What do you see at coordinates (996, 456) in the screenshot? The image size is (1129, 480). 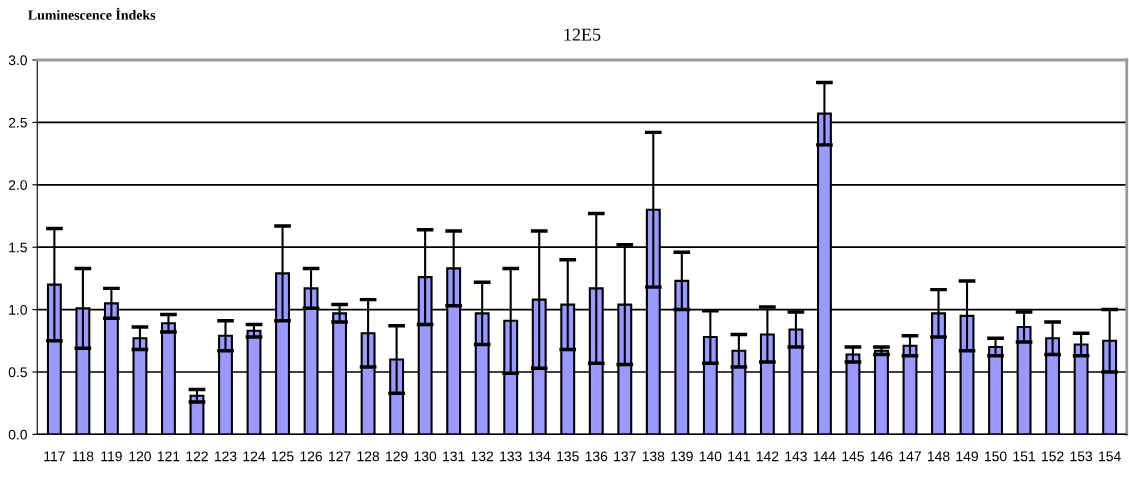 I see `x-tick-label: 150` at bounding box center [996, 456].